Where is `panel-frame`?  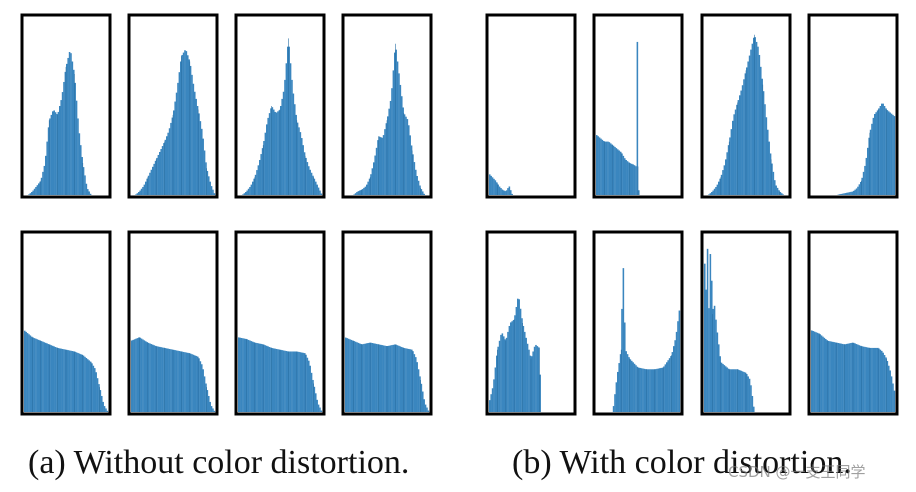
panel-frame is located at coordinates (746, 323).